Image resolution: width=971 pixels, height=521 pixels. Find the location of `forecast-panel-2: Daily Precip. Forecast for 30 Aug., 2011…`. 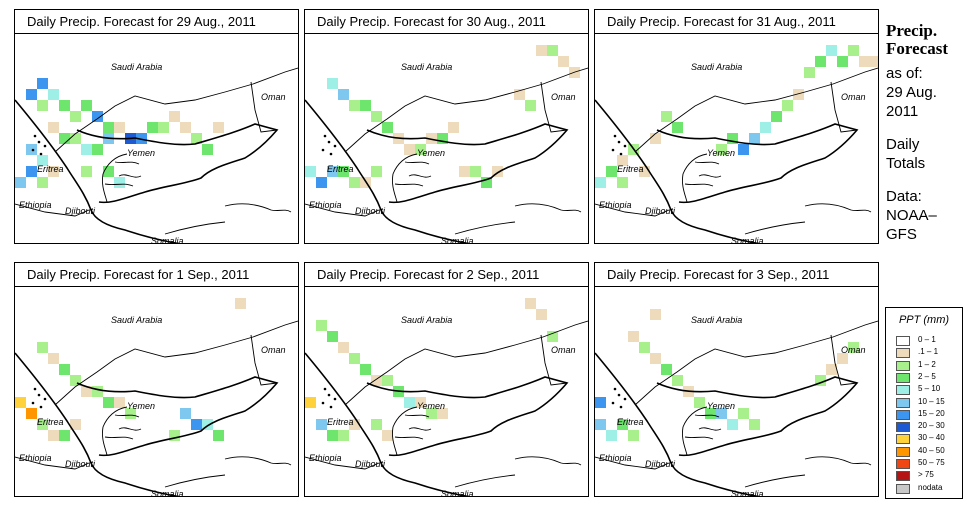

forecast-panel-2: Daily Precip. Forecast for 30 Aug., 2011… is located at coordinates (446, 126).